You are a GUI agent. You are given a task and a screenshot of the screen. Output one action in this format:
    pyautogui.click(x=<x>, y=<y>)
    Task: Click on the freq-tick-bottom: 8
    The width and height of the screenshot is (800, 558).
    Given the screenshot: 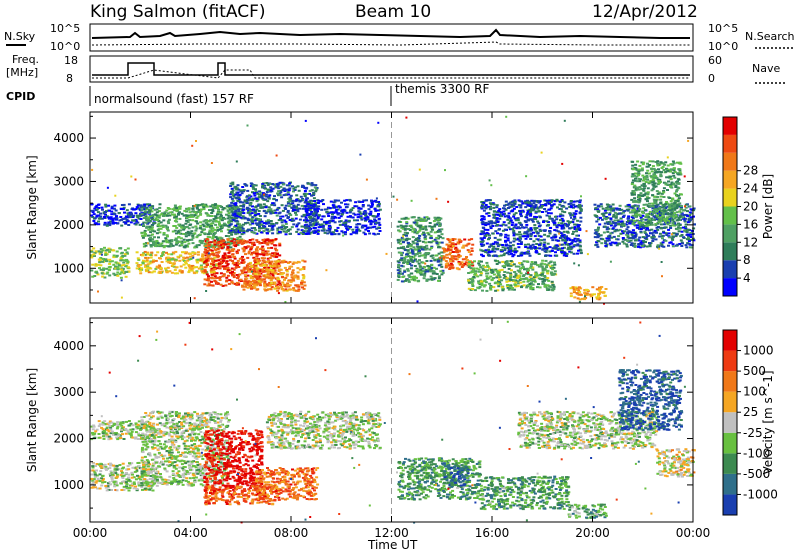 What is the action you would take?
    pyautogui.click(x=69, y=78)
    